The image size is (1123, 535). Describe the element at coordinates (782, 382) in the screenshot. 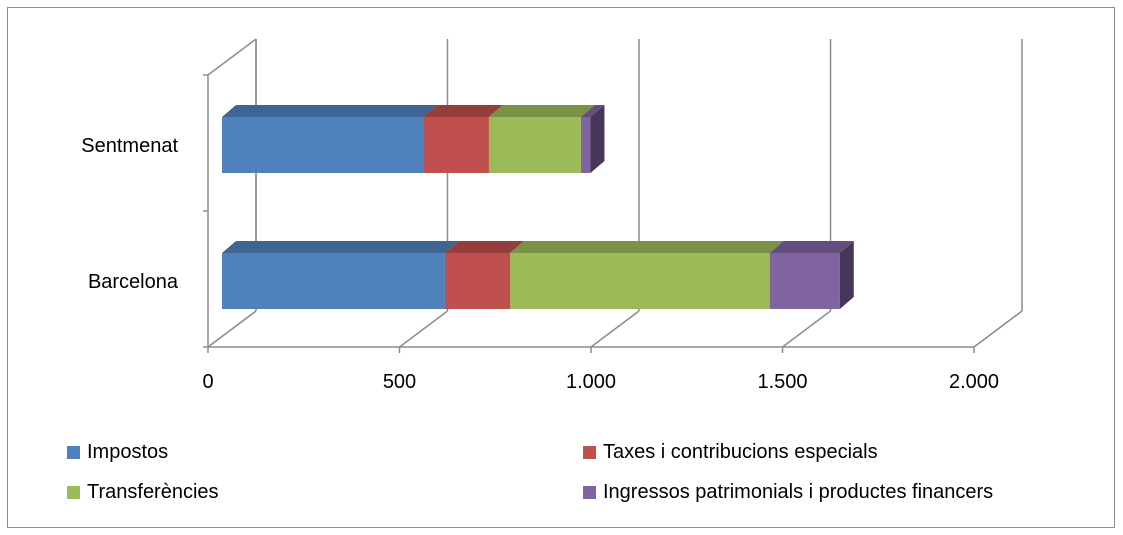

I see `x-tick-label: 1.500` at that location.